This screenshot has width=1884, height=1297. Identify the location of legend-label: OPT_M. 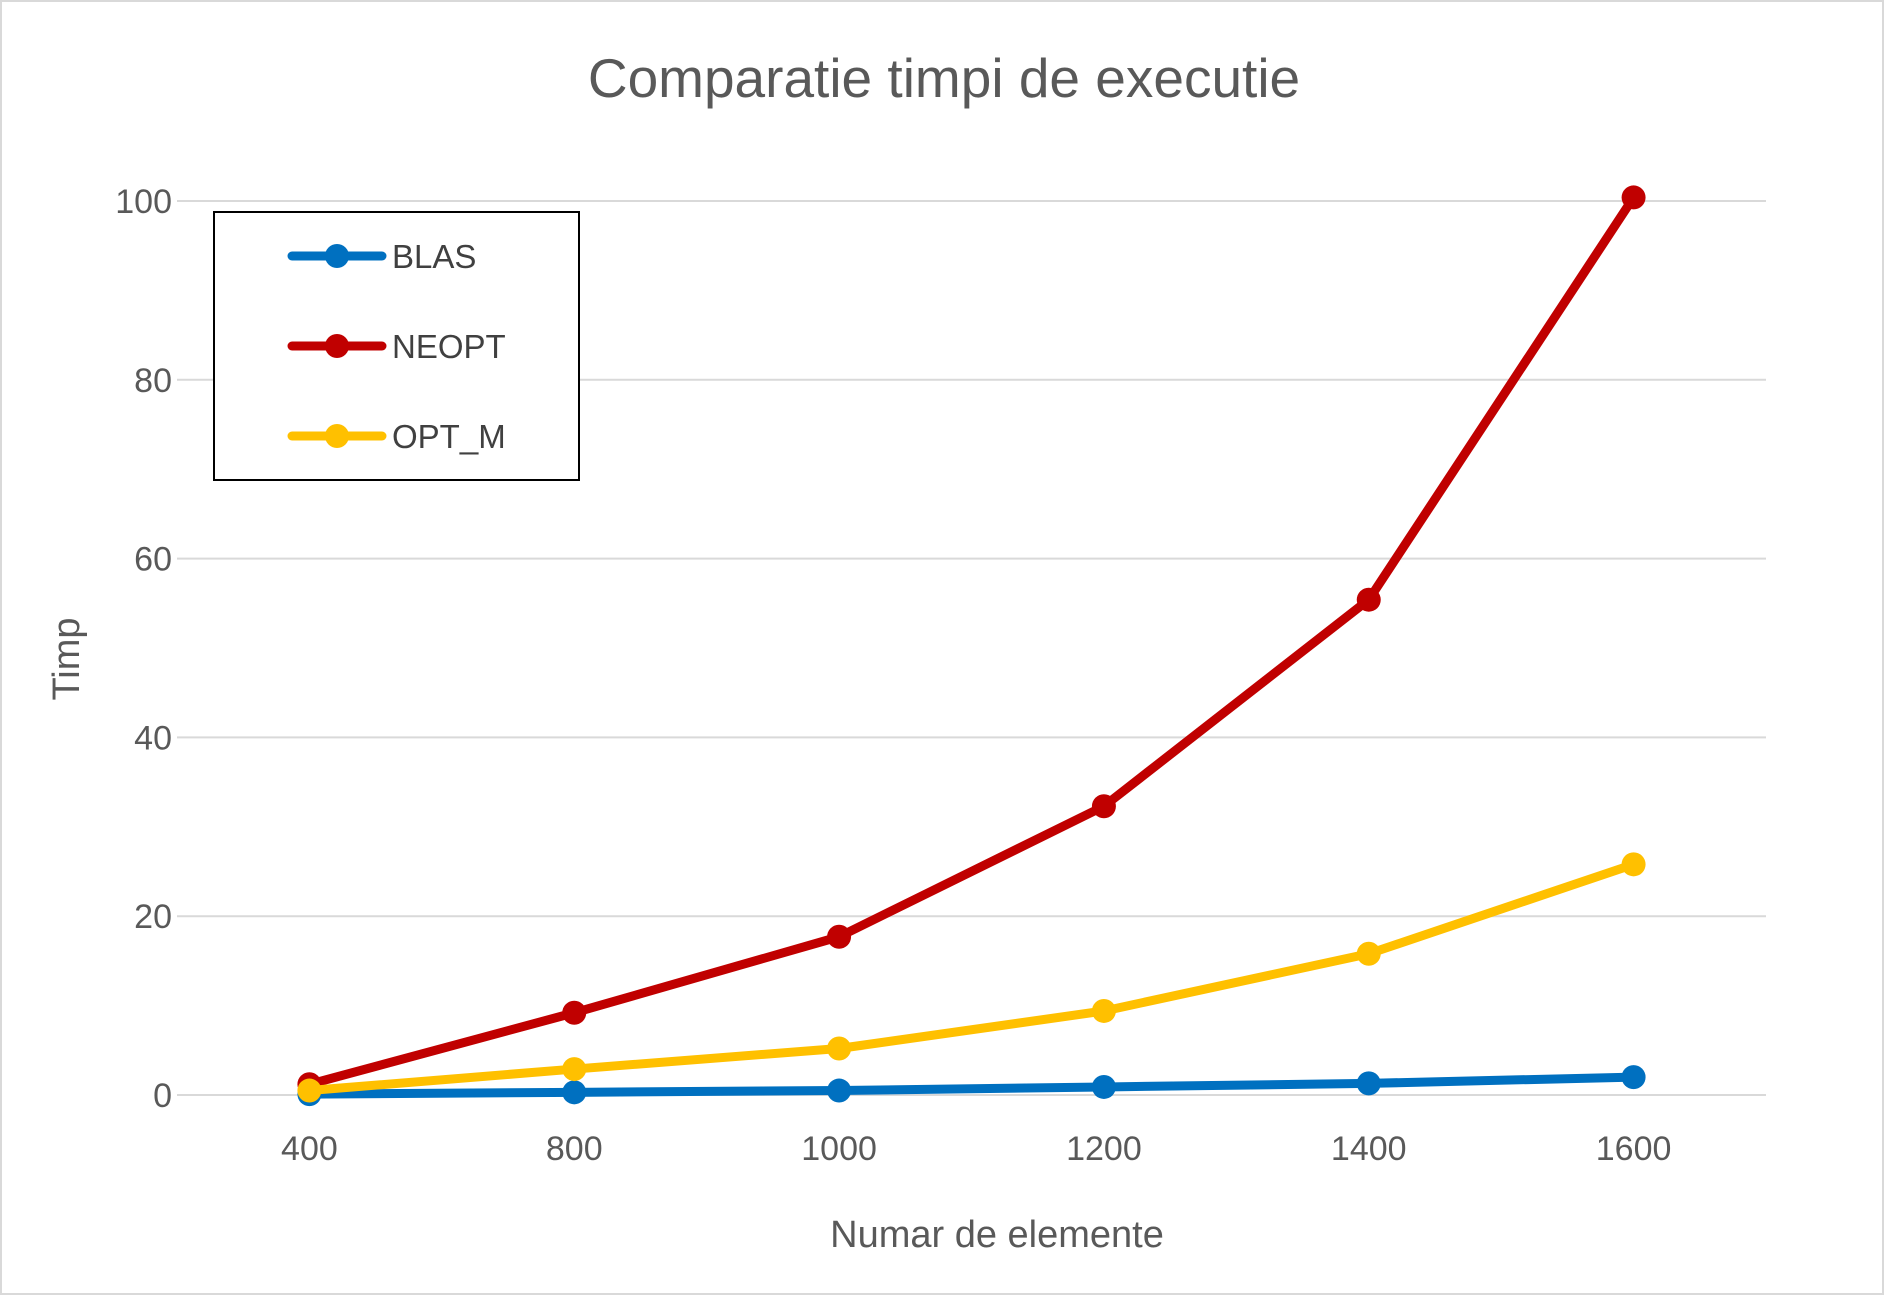
(449, 436).